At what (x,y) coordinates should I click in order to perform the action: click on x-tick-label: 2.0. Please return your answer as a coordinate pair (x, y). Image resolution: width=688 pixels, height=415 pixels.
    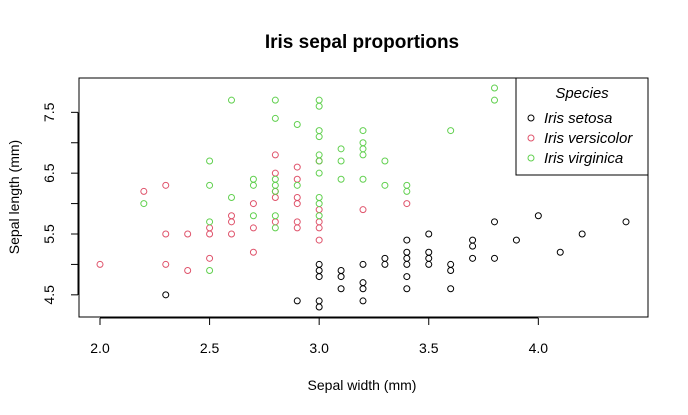
    Looking at the image, I should click on (100, 348).